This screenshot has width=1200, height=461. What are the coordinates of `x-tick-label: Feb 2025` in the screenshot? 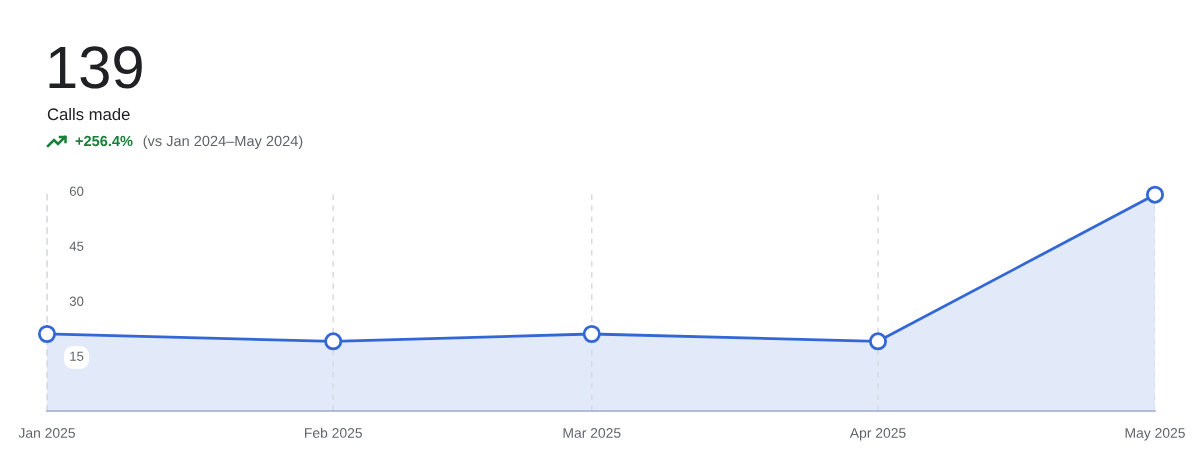 It's located at (333, 432).